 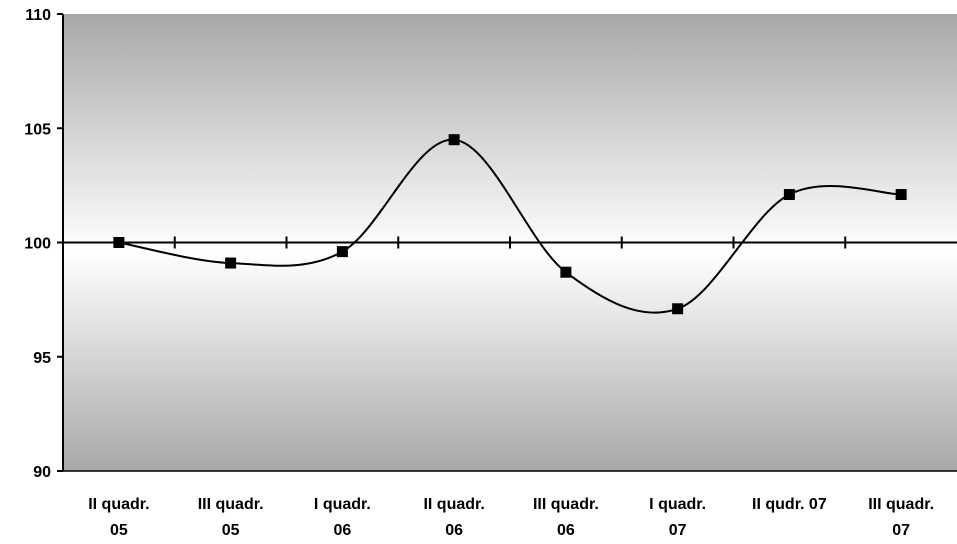 What do you see at coordinates (42, 358) in the screenshot?
I see `y-tick-label: 95` at bounding box center [42, 358].